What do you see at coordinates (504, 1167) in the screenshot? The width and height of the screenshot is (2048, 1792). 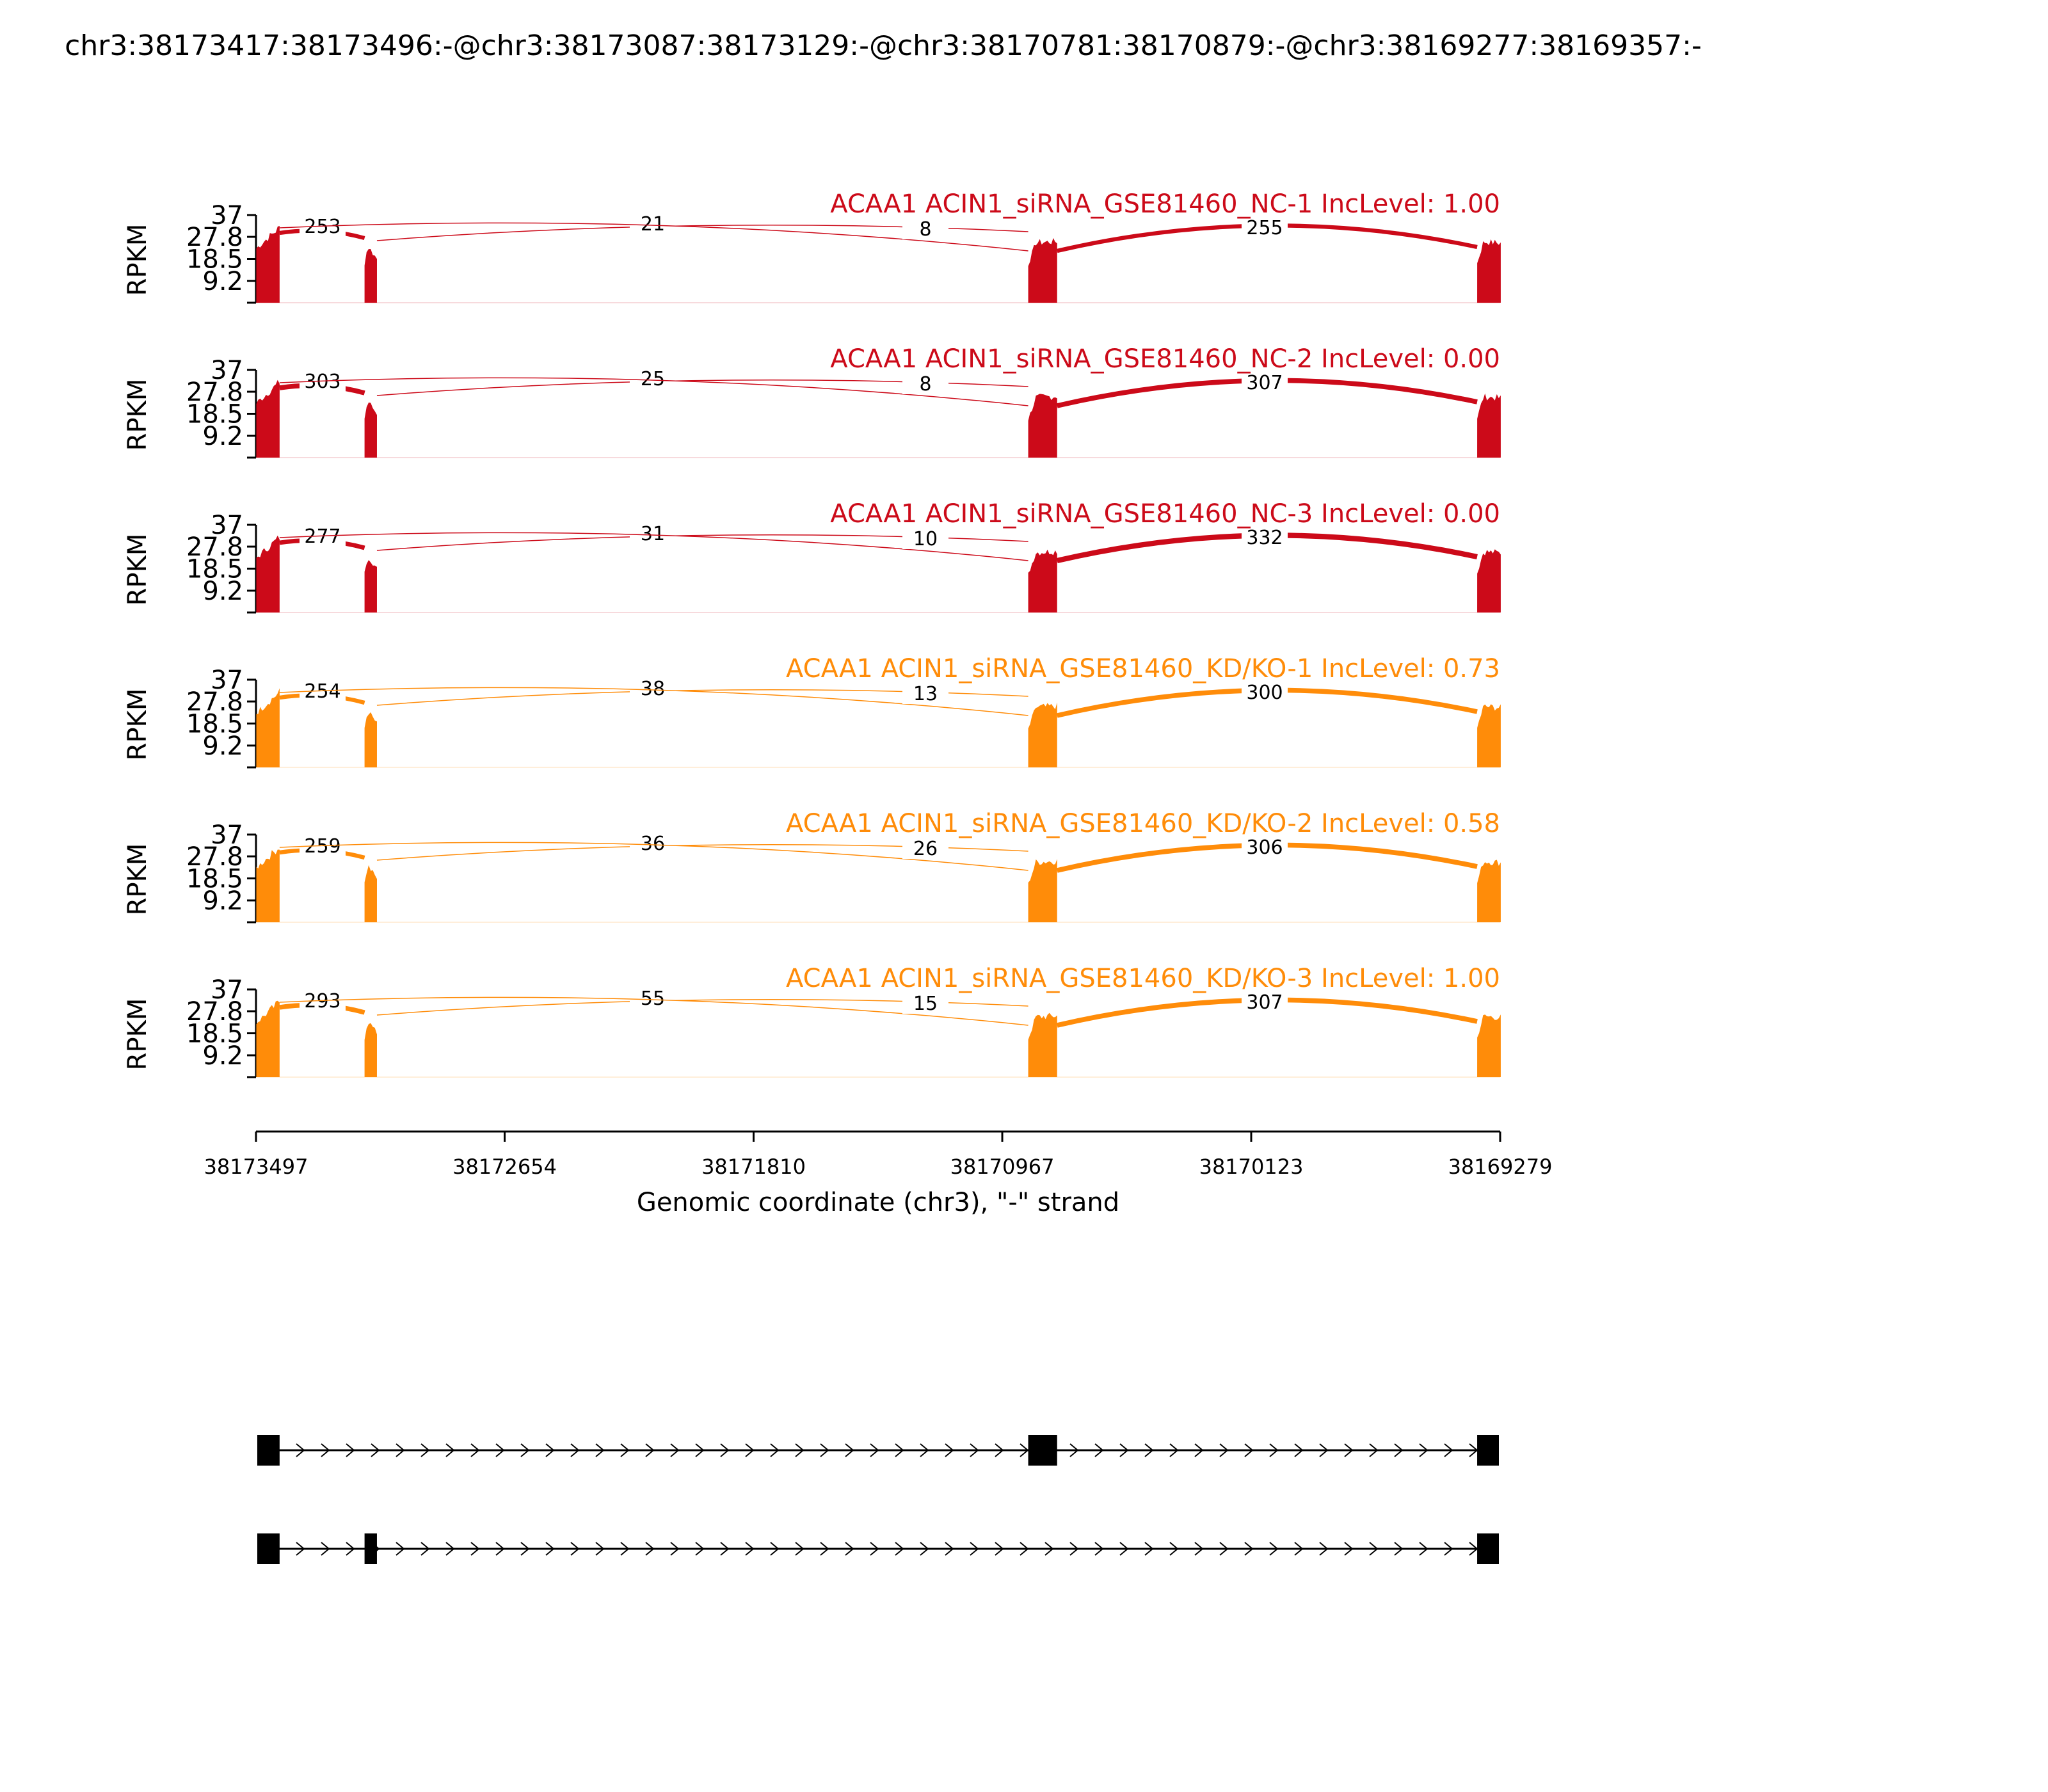 I see `x-tick-label: 38172654` at bounding box center [504, 1167].